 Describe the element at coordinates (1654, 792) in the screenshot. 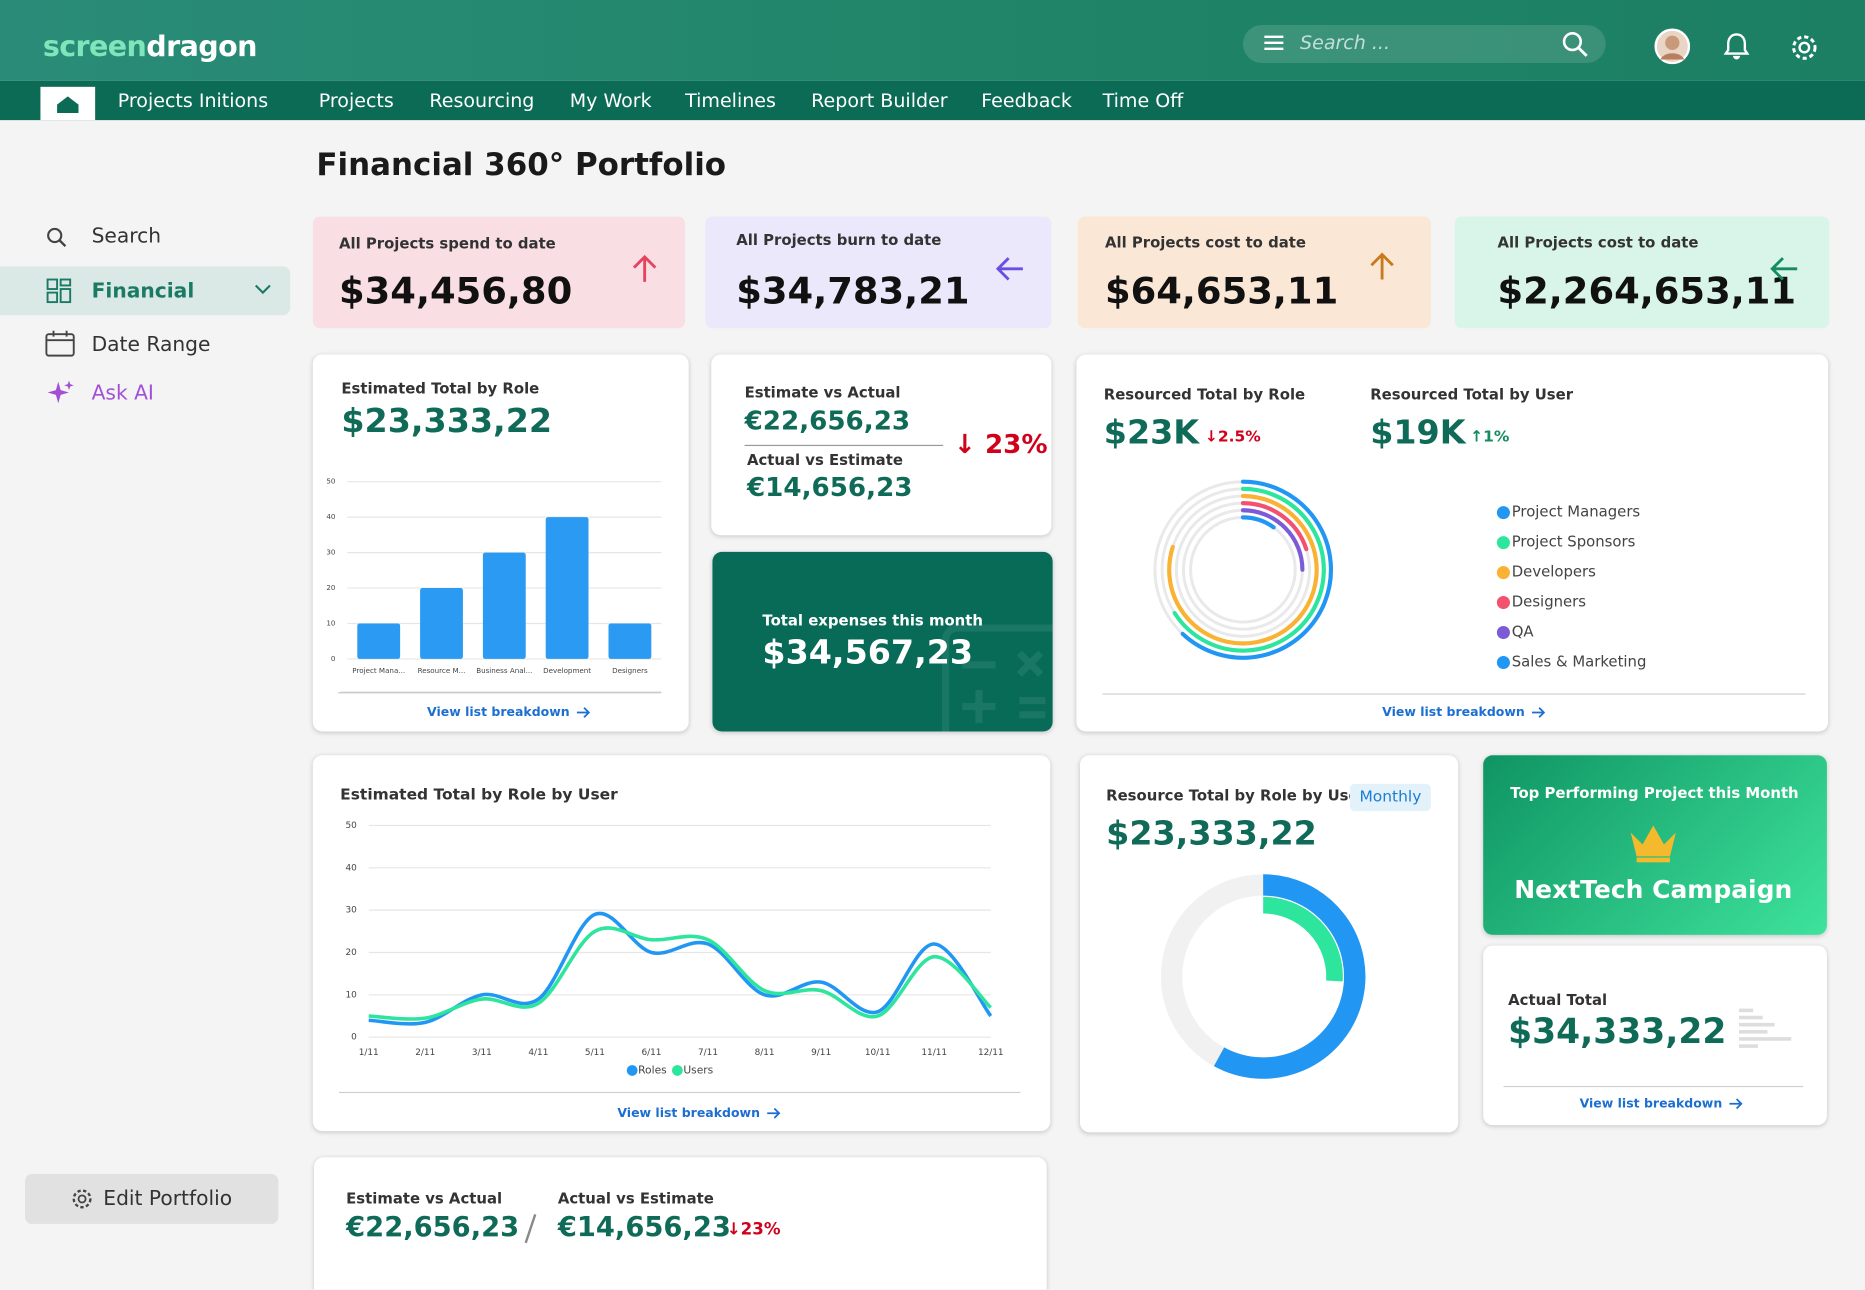

I see `card-label: Top Performing Project this Month` at that location.